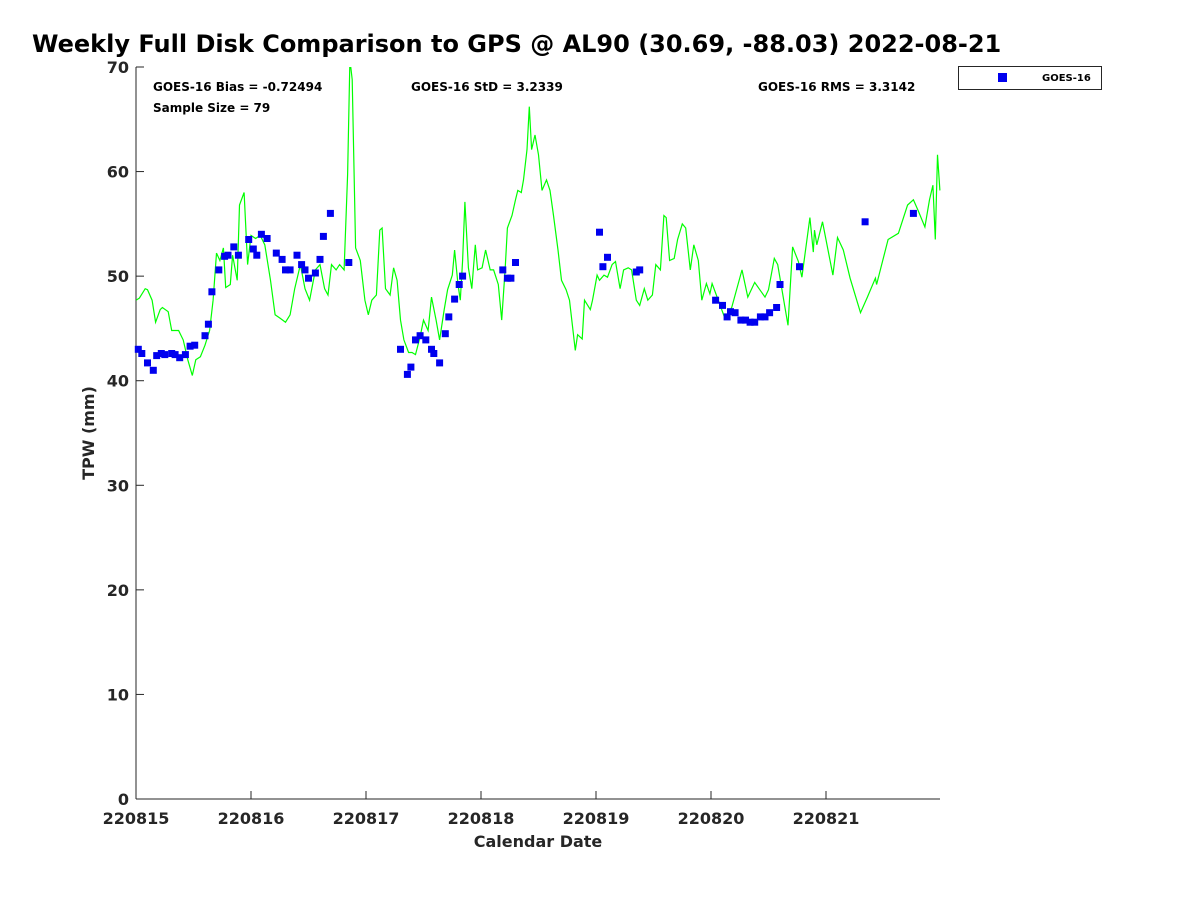 This screenshot has width=1200, height=900. What do you see at coordinates (237, 87) in the screenshot?
I see `bias-annotation: GOES-16 Bias = -0.72494` at bounding box center [237, 87].